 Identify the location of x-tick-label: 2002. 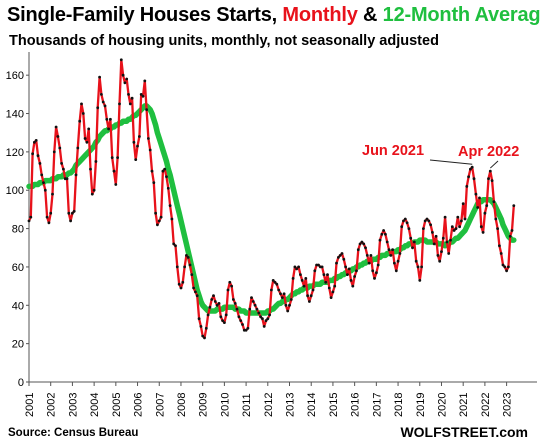
(52, 405).